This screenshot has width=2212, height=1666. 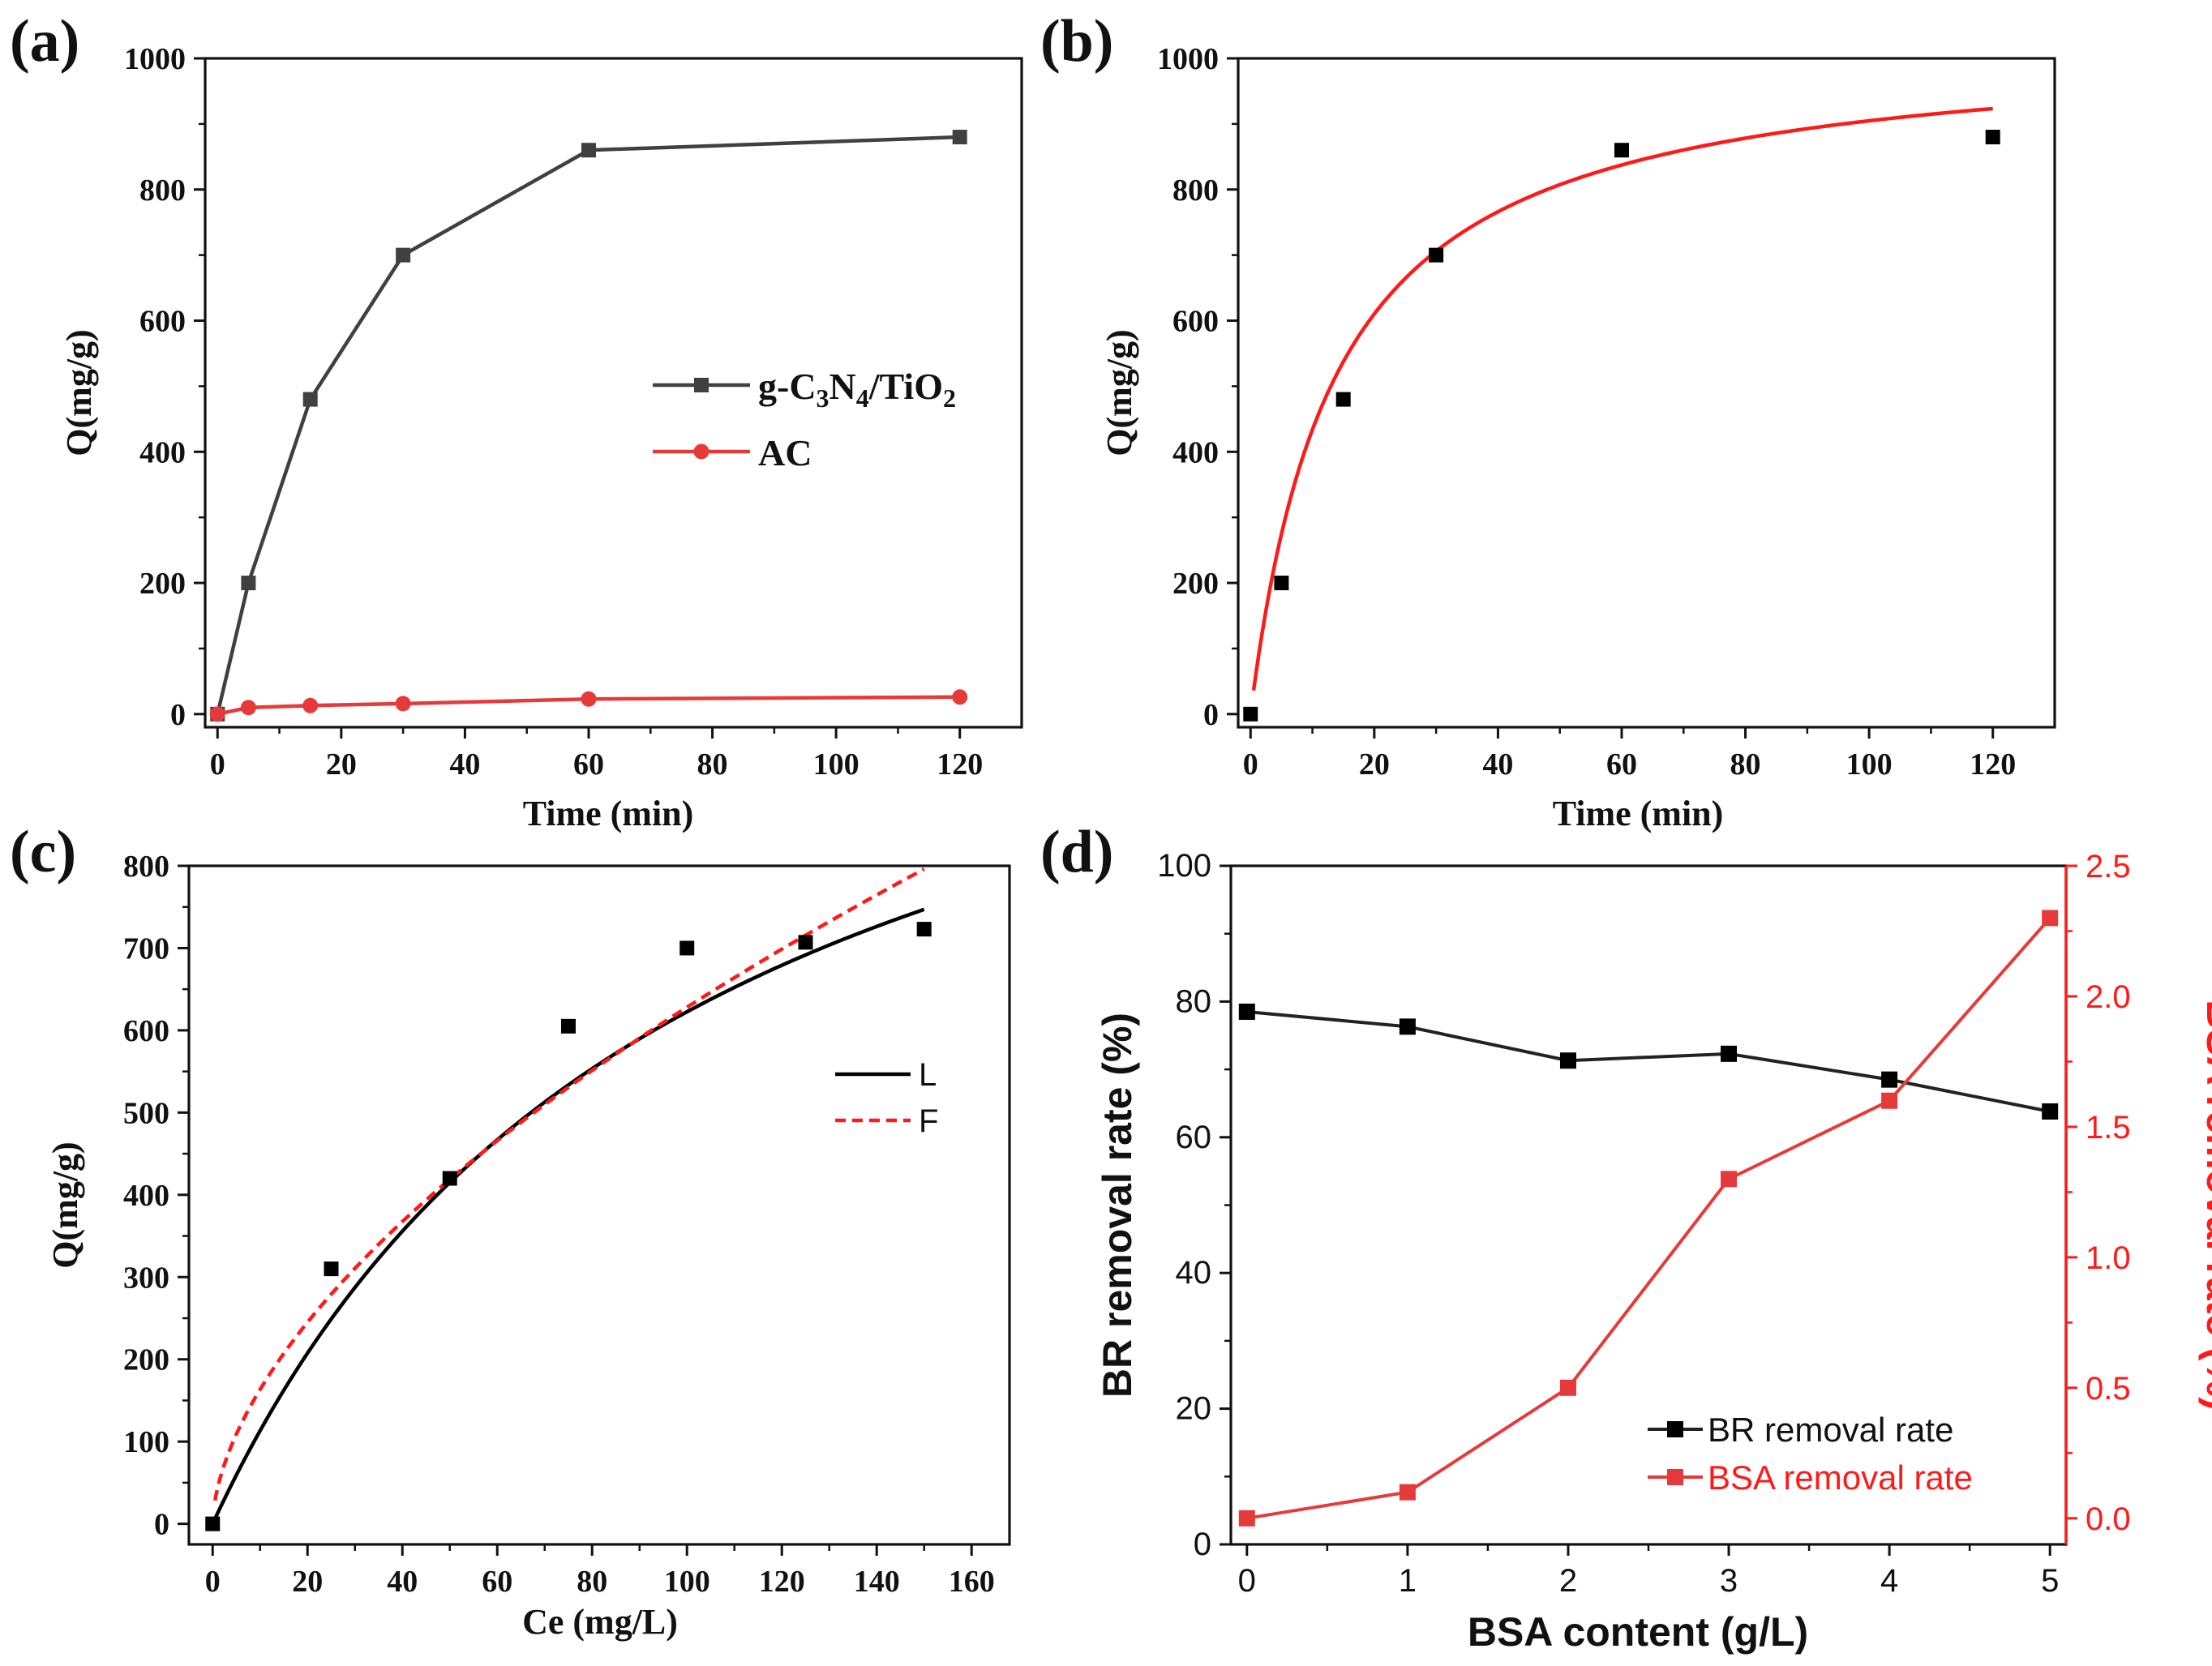 What do you see at coordinates (2050, 1581) in the screenshot?
I see `x-tick-label: 5` at bounding box center [2050, 1581].